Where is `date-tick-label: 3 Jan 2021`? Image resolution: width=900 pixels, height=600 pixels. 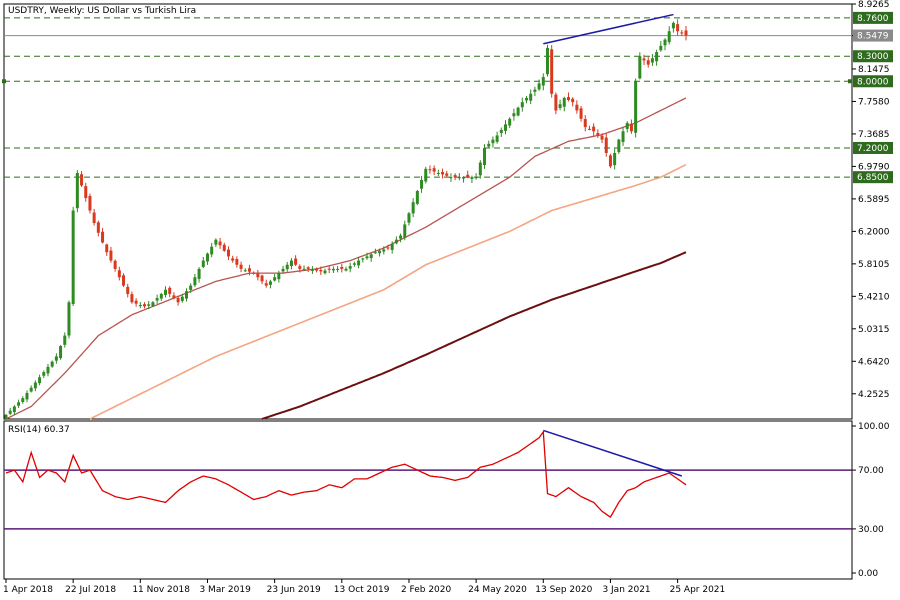 date-tick-label: 3 Jan 2021 is located at coordinates (626, 590).